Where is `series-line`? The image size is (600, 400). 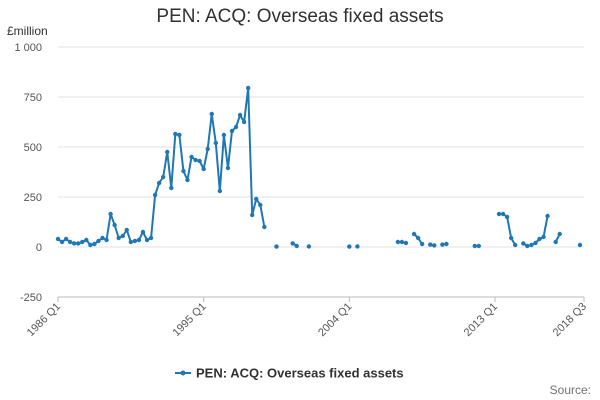
series-line is located at coordinates (161, 166).